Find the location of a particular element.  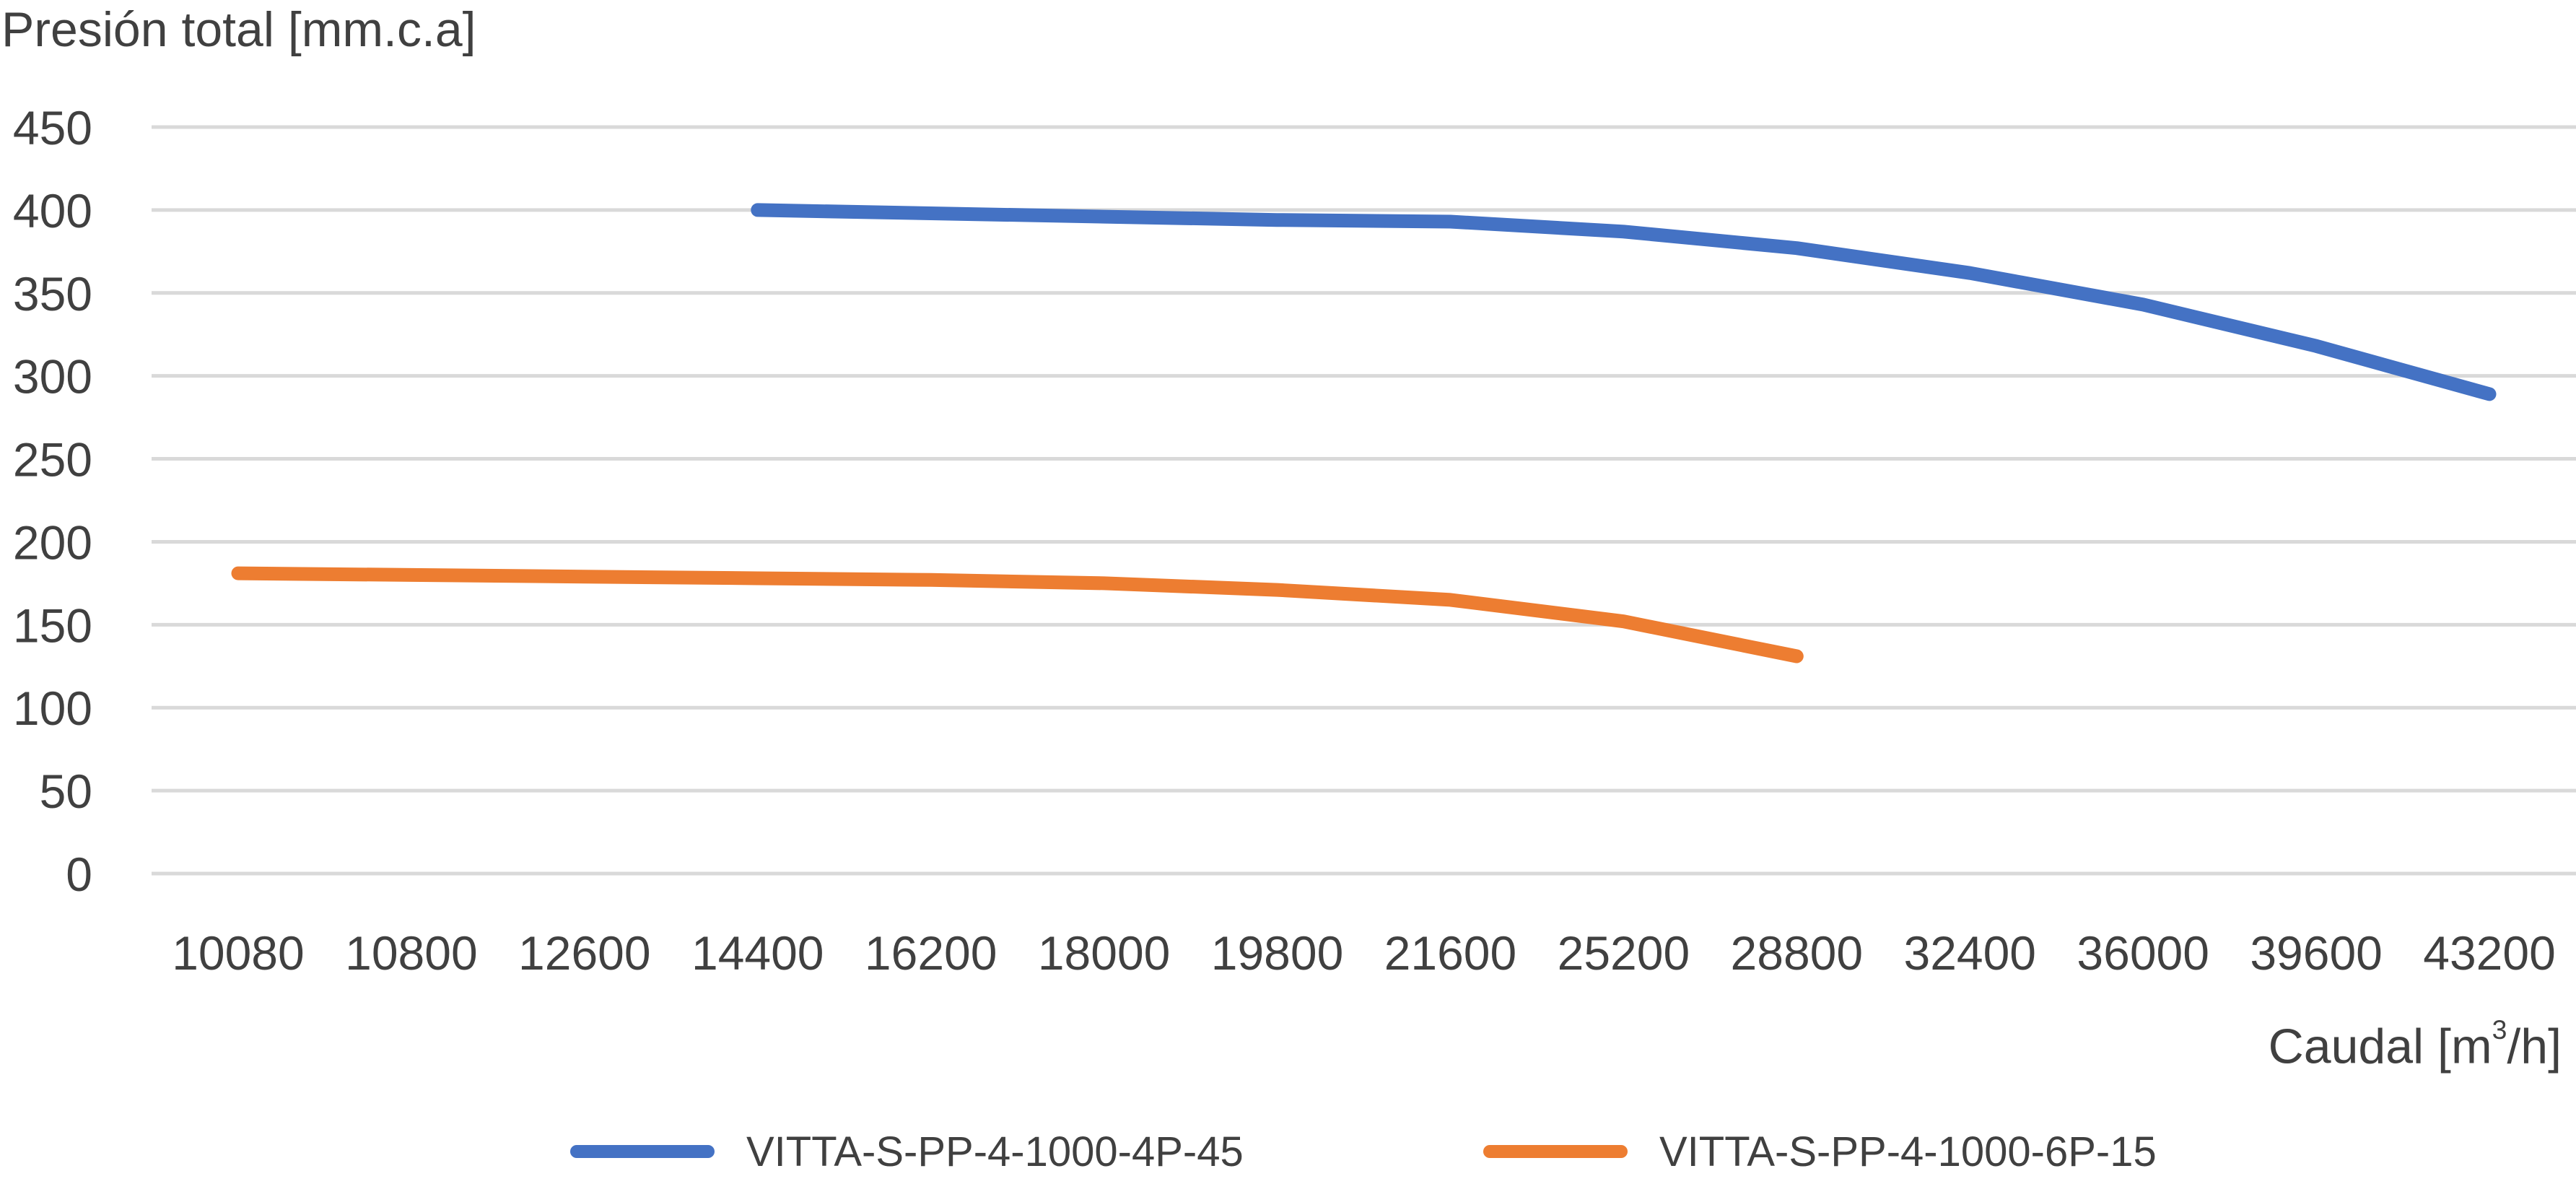

x-tick-label-10080: 10080 is located at coordinates (238, 953).